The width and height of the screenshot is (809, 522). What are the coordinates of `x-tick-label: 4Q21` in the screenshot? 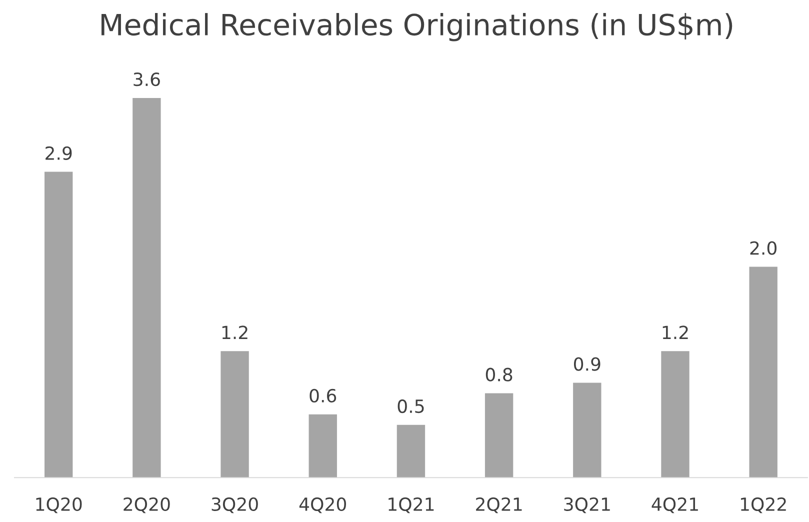 It's located at (675, 505).